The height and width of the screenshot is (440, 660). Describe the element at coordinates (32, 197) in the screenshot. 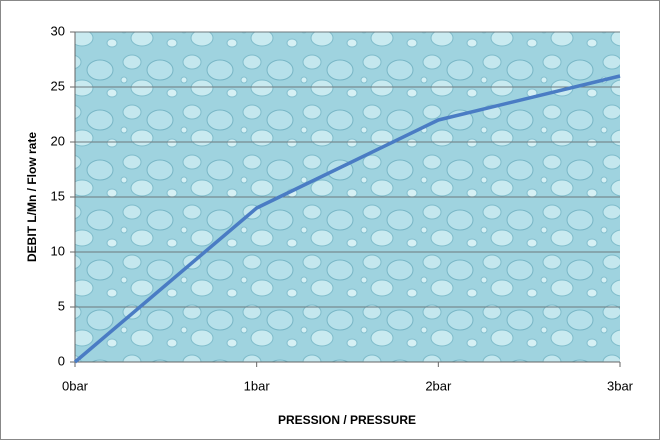

I see `y-axis-title: DEBIT L/Mn / Flow rate` at that location.